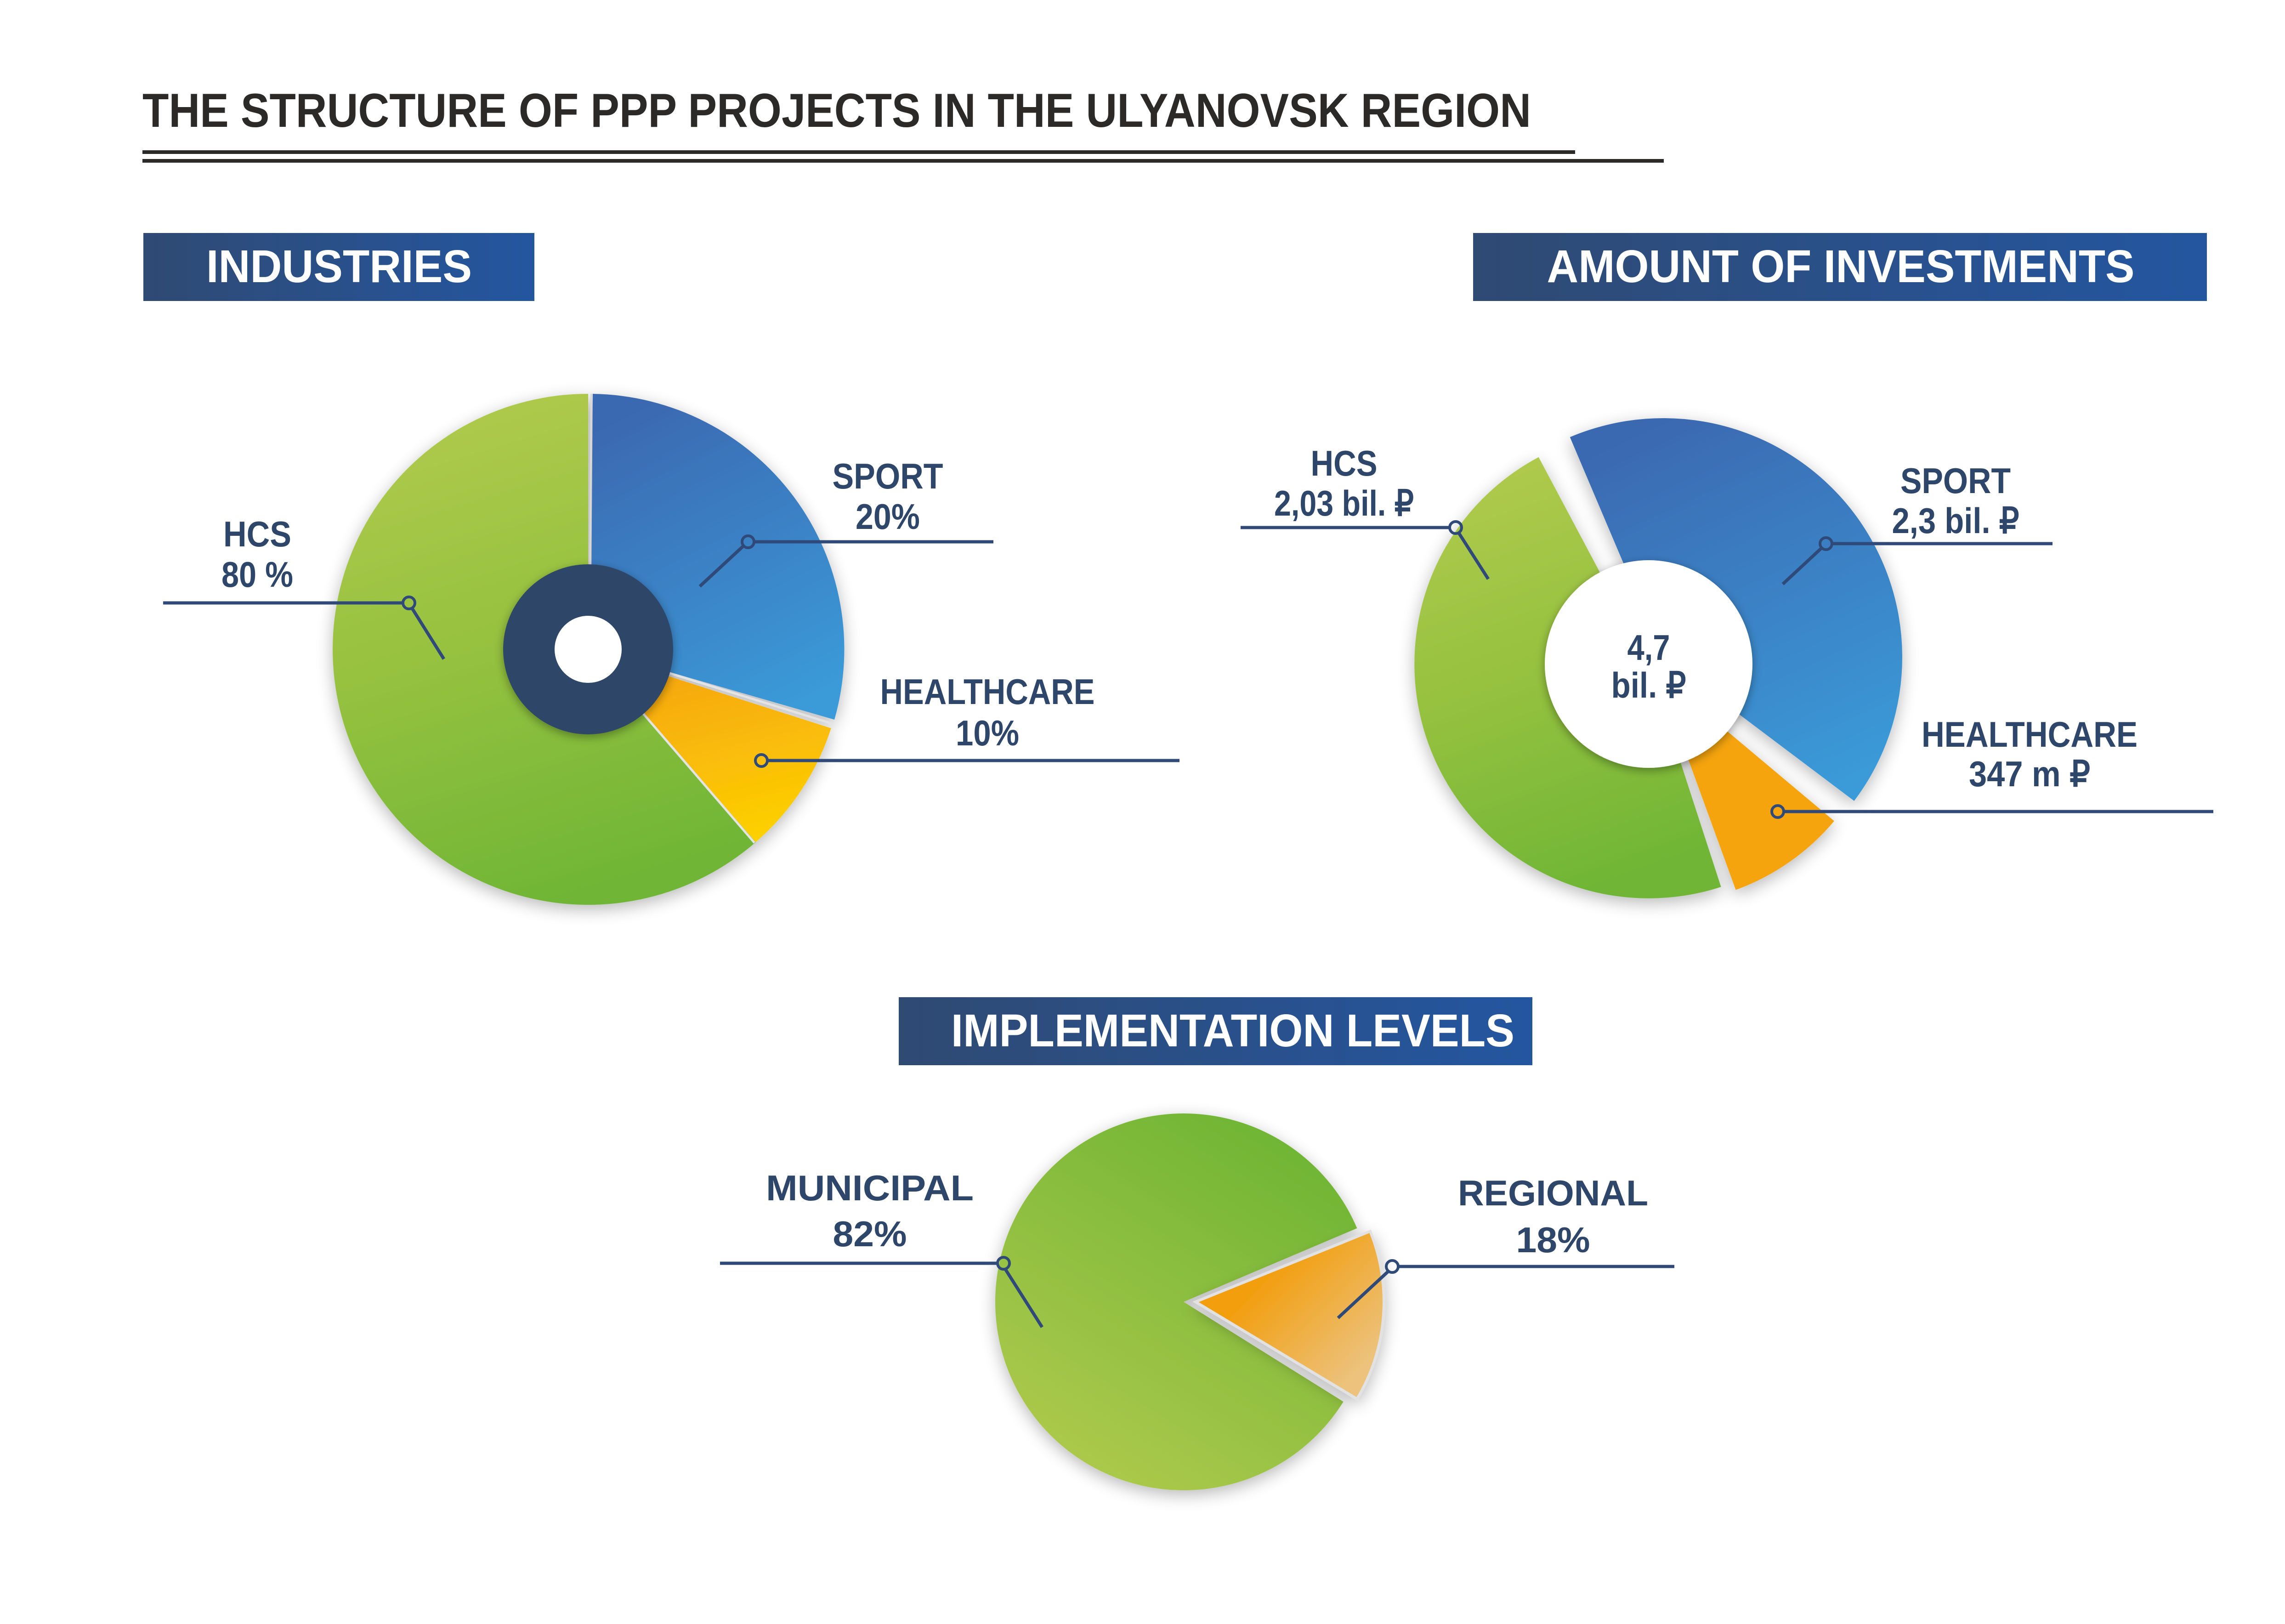  I want to click on industries-center-hole, so click(588, 649).